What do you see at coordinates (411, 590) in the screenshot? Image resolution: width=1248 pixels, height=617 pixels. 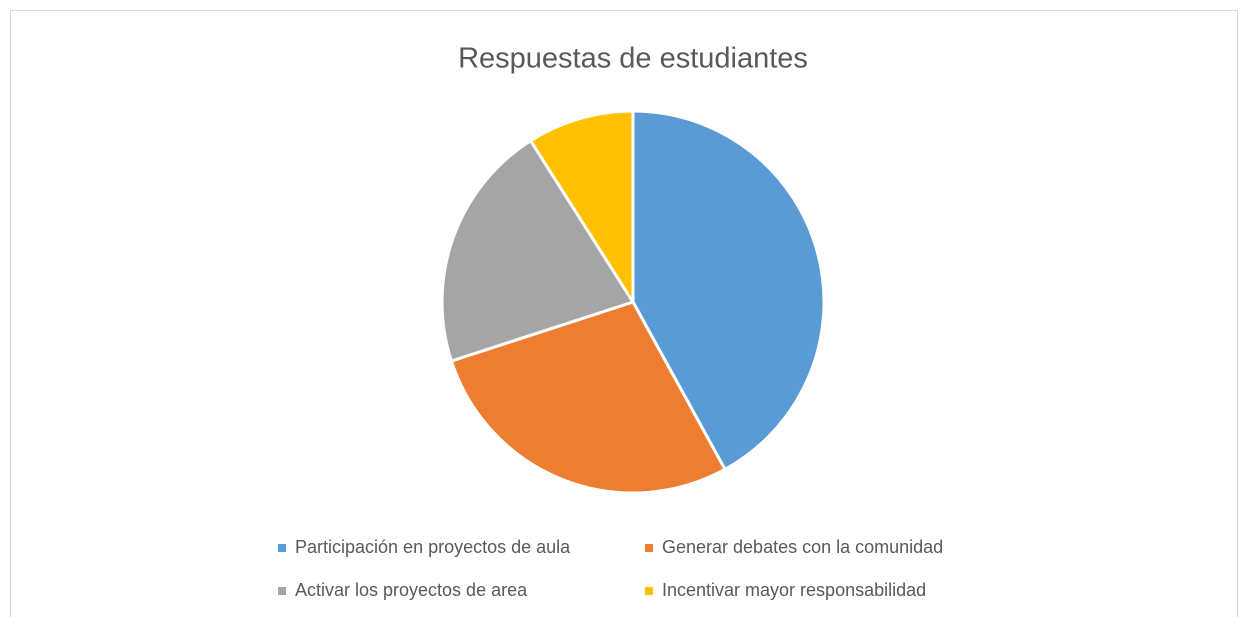 I see `legend-label: Activar los proyectos de area` at bounding box center [411, 590].